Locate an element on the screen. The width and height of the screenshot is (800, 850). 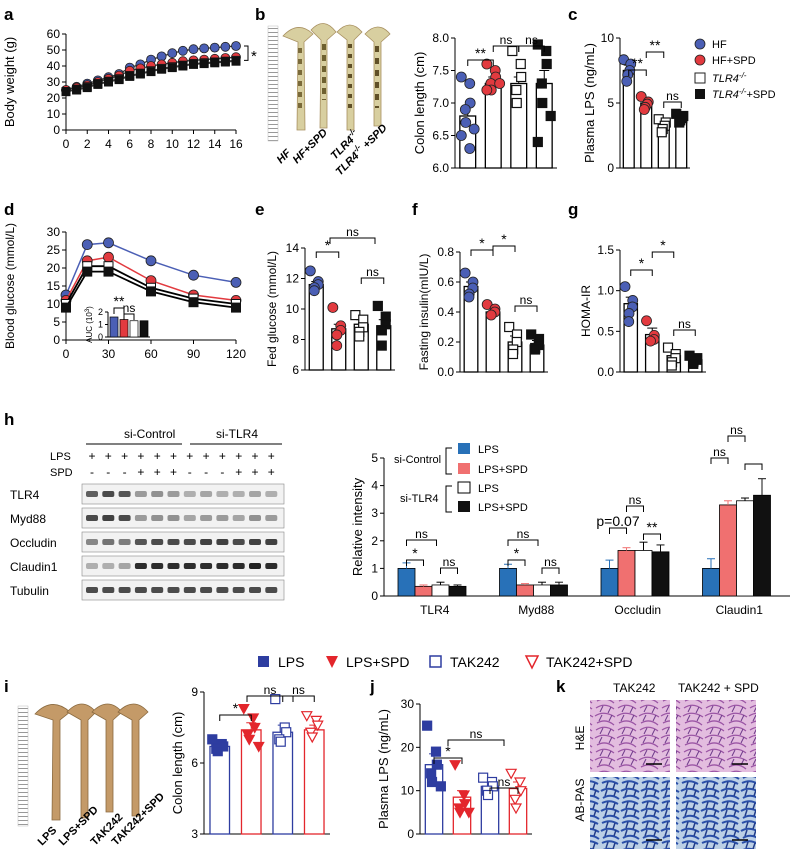
legend-h-item-4: LPS+SPD is located at coordinates (503, 508).